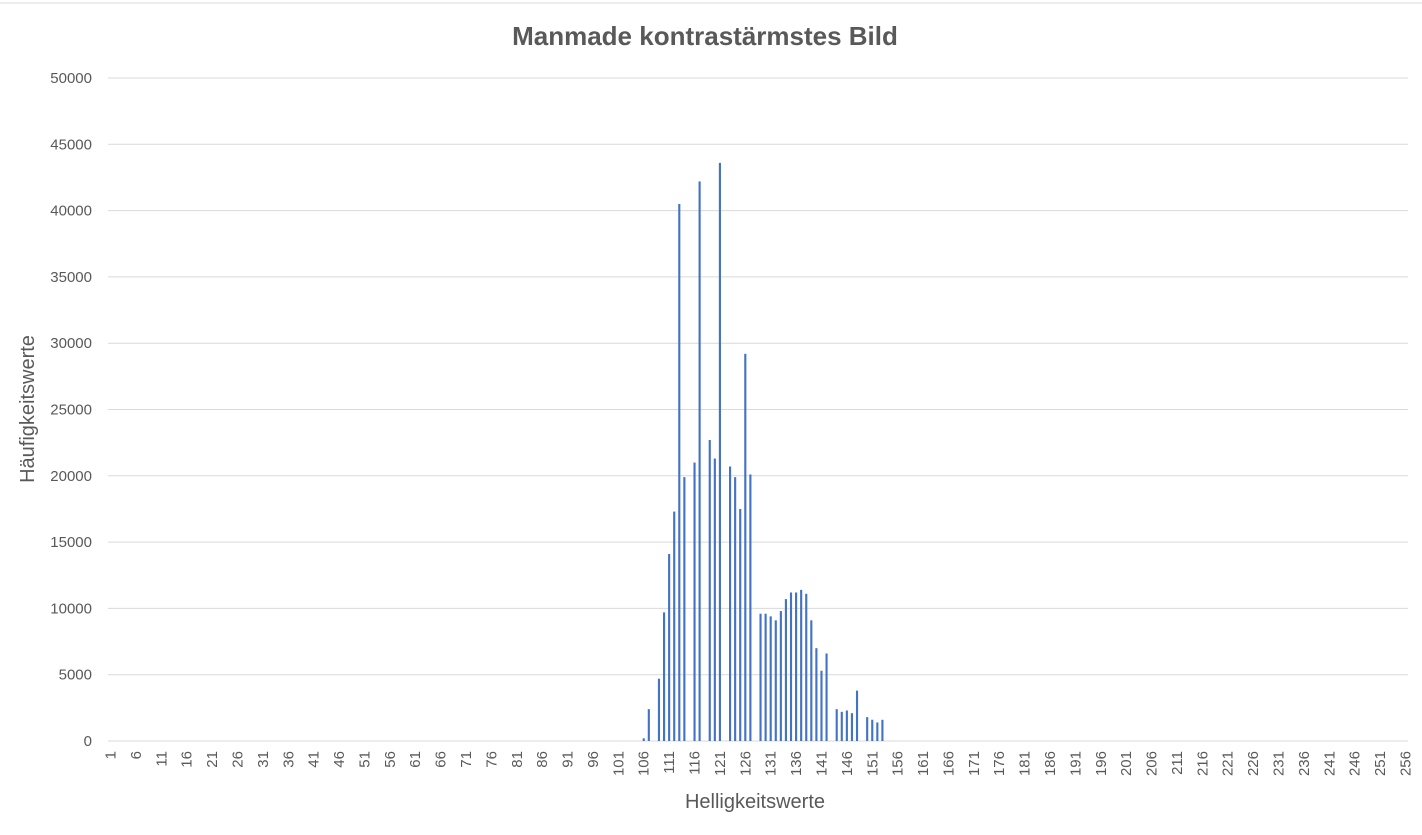 Image resolution: width=1422 pixels, height=835 pixels. I want to click on x-tick-label: 16, so click(187, 759).